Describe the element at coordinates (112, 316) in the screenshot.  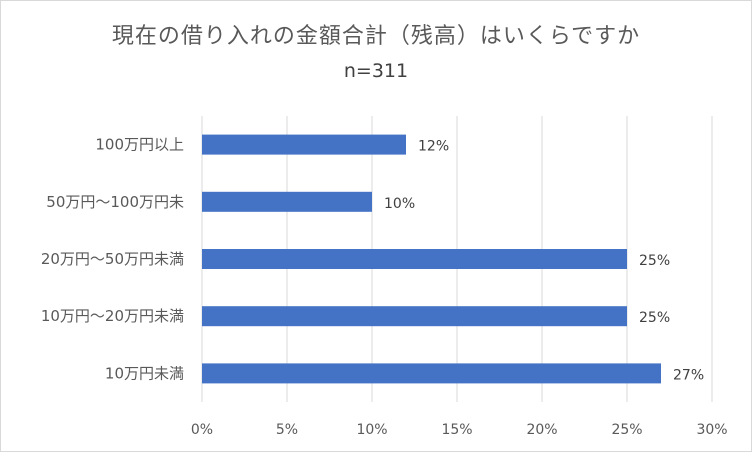
I see `category-label: 10万円〜20万円未満` at that location.